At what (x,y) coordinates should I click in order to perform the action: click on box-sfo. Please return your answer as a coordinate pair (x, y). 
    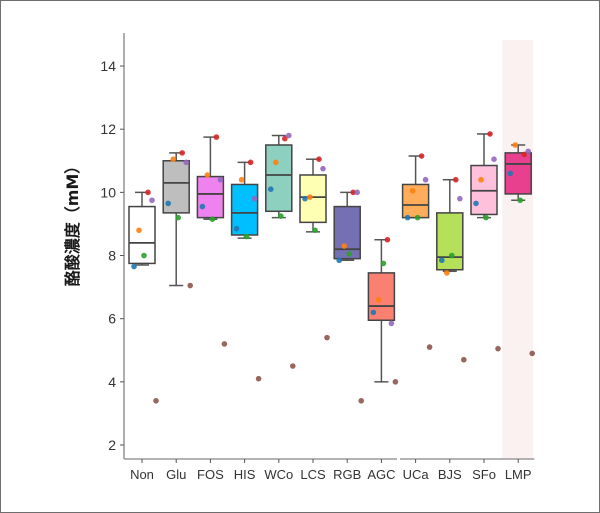
    Looking at the image, I should click on (484, 176).